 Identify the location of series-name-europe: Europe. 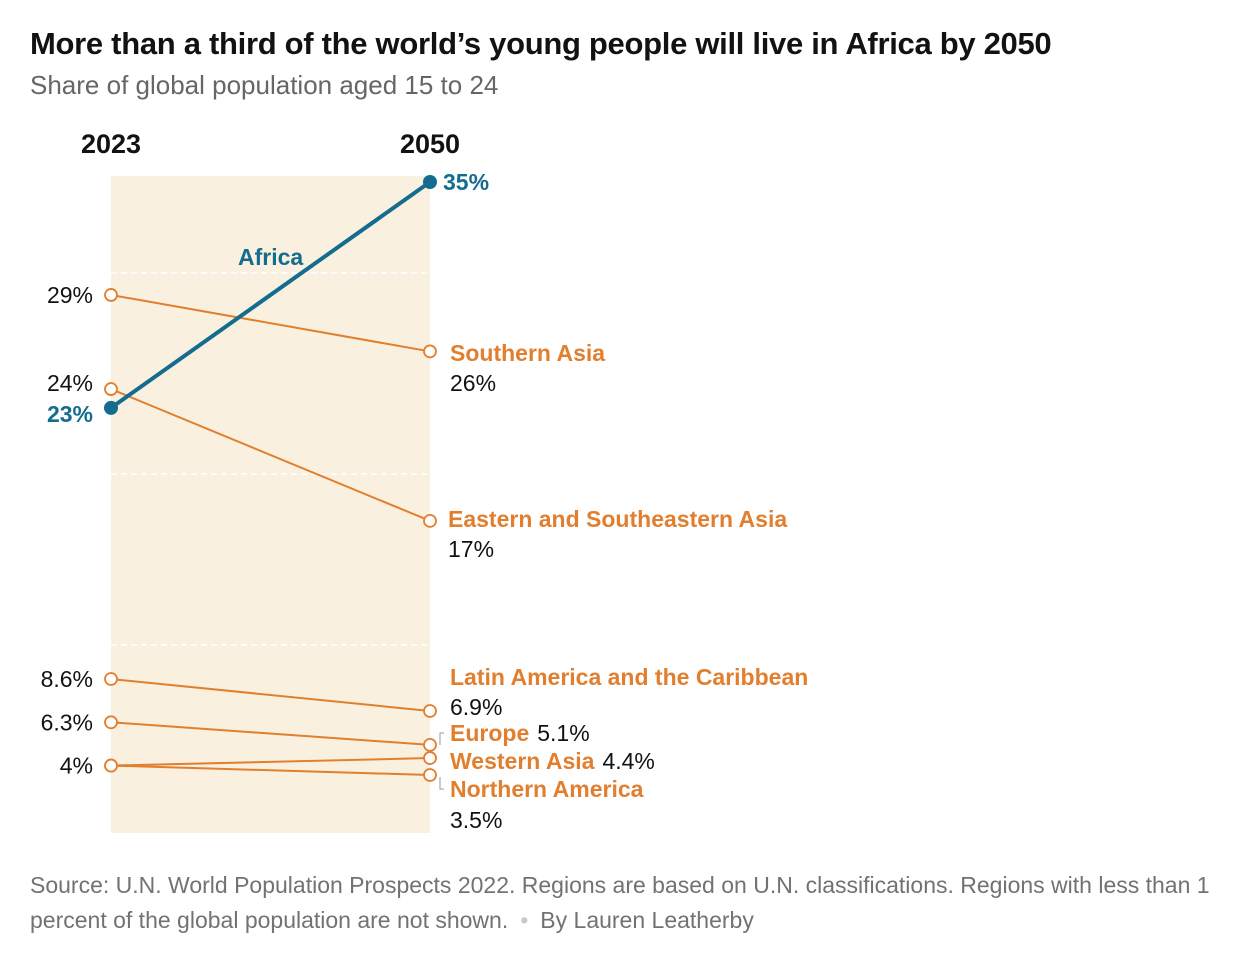
(489, 733).